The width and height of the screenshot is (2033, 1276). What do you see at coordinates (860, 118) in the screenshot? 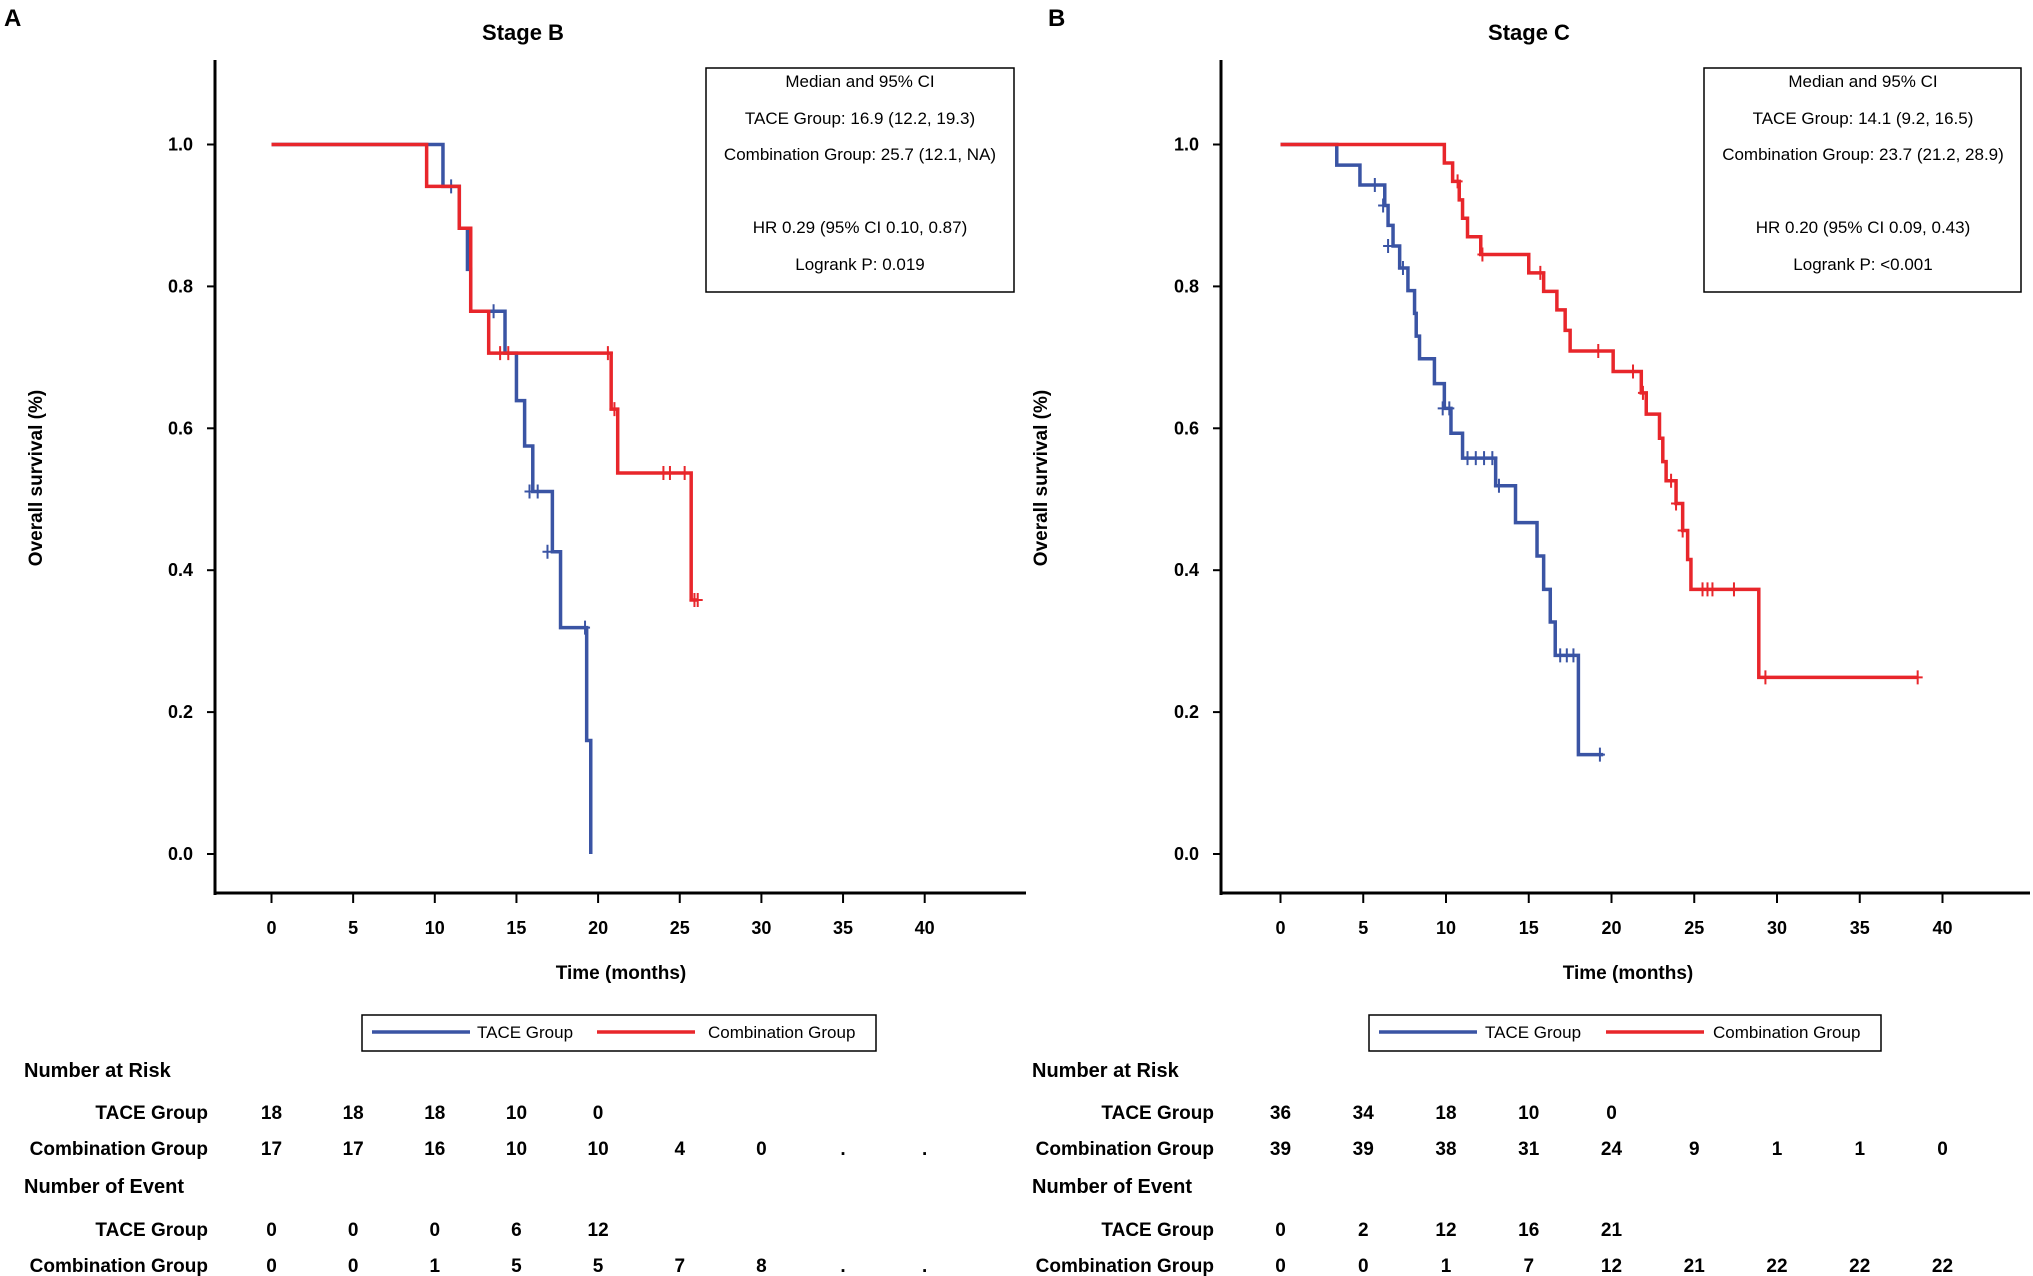
I see `panel-a-stats-tace: TACE Group: 16.9 (12.2, 19.3)` at bounding box center [860, 118].